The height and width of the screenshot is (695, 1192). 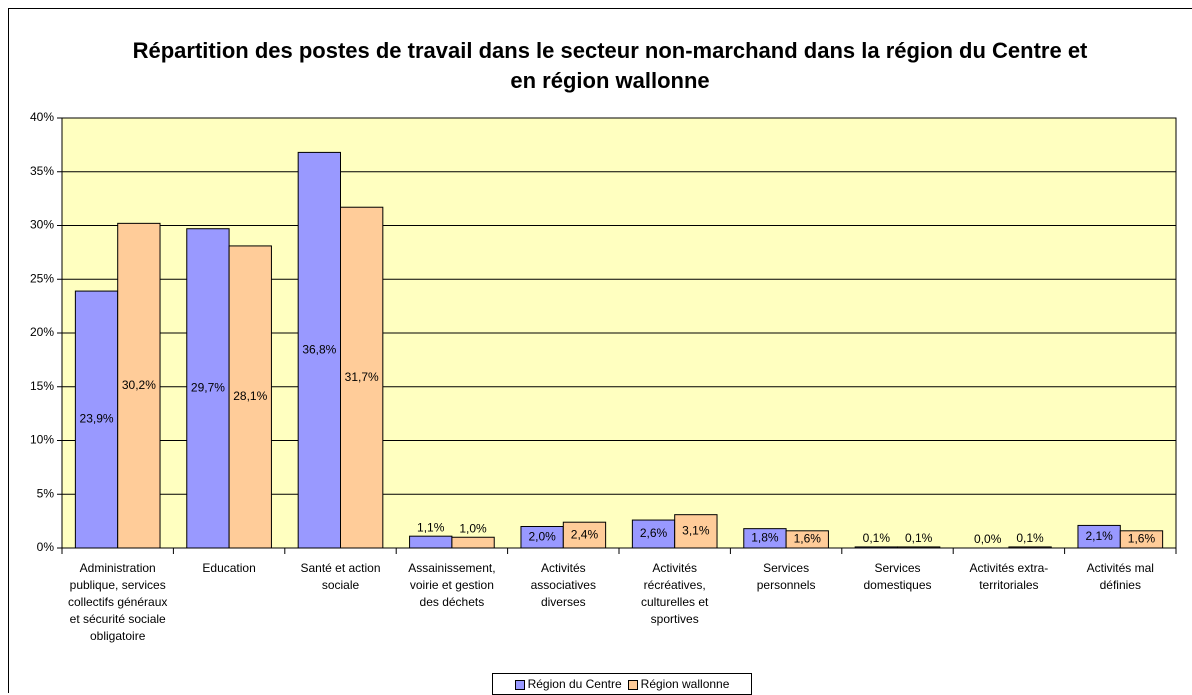 What do you see at coordinates (229, 568) in the screenshot?
I see `x-tick-label: Education` at bounding box center [229, 568].